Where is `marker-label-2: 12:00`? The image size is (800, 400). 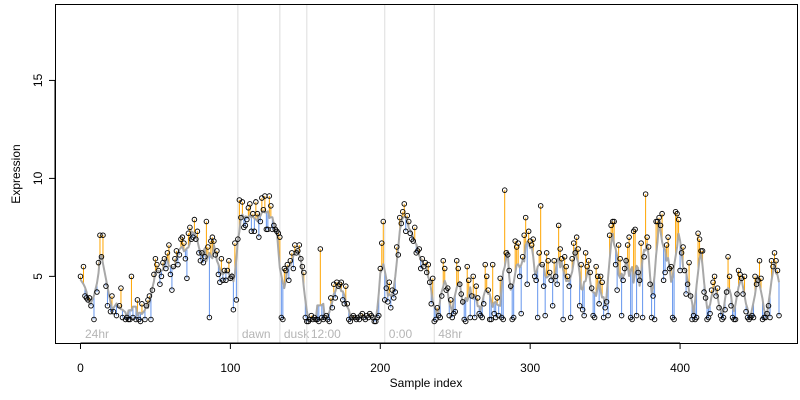
marker-label-2: 12:00 is located at coordinates (326, 334).